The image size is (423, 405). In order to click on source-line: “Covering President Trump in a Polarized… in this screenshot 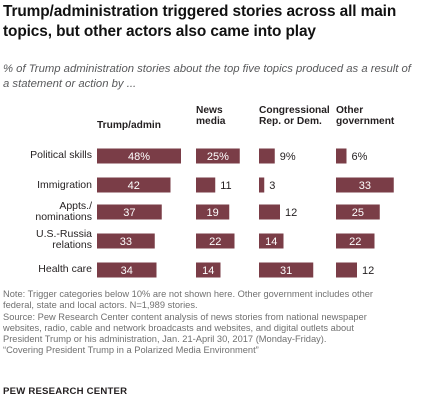, I will do `click(131, 350)`.